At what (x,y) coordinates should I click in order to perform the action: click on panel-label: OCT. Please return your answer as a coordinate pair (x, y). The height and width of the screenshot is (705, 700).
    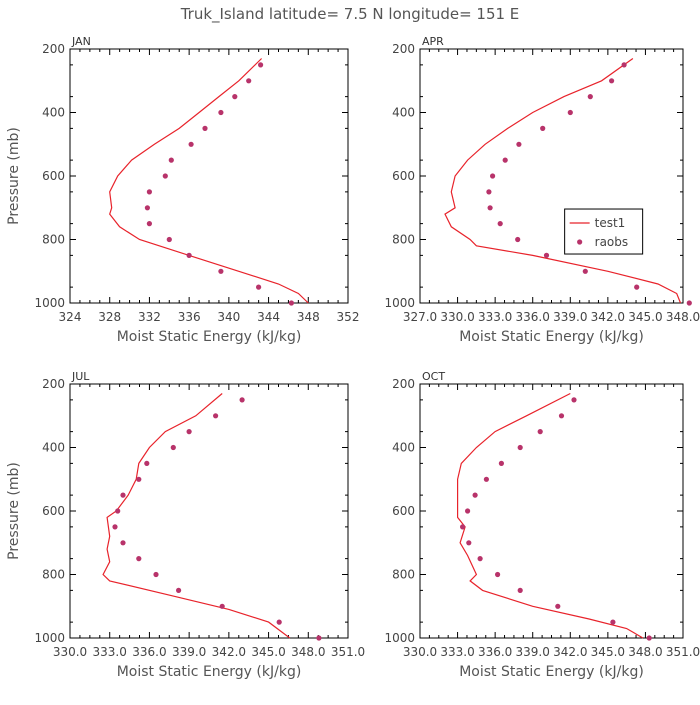
    Looking at the image, I should click on (433, 376).